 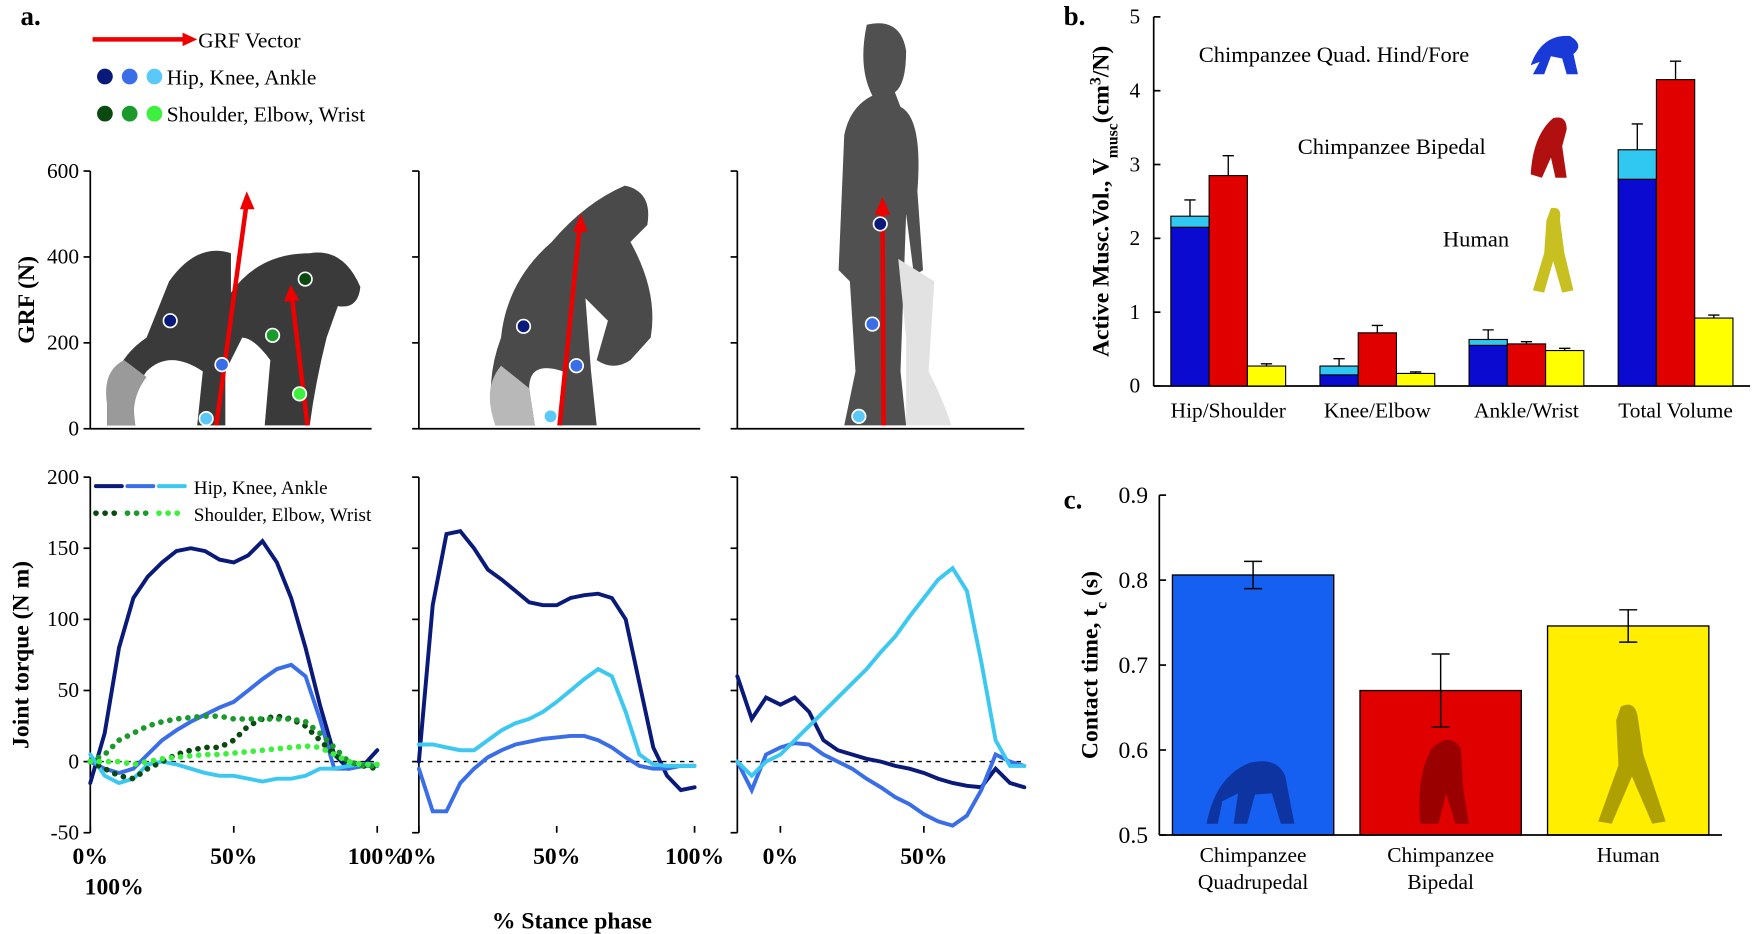 What do you see at coordinates (1102, 257) in the screenshot?
I see `y-axis-title-part: Active Musc.Vol., V` at bounding box center [1102, 257].